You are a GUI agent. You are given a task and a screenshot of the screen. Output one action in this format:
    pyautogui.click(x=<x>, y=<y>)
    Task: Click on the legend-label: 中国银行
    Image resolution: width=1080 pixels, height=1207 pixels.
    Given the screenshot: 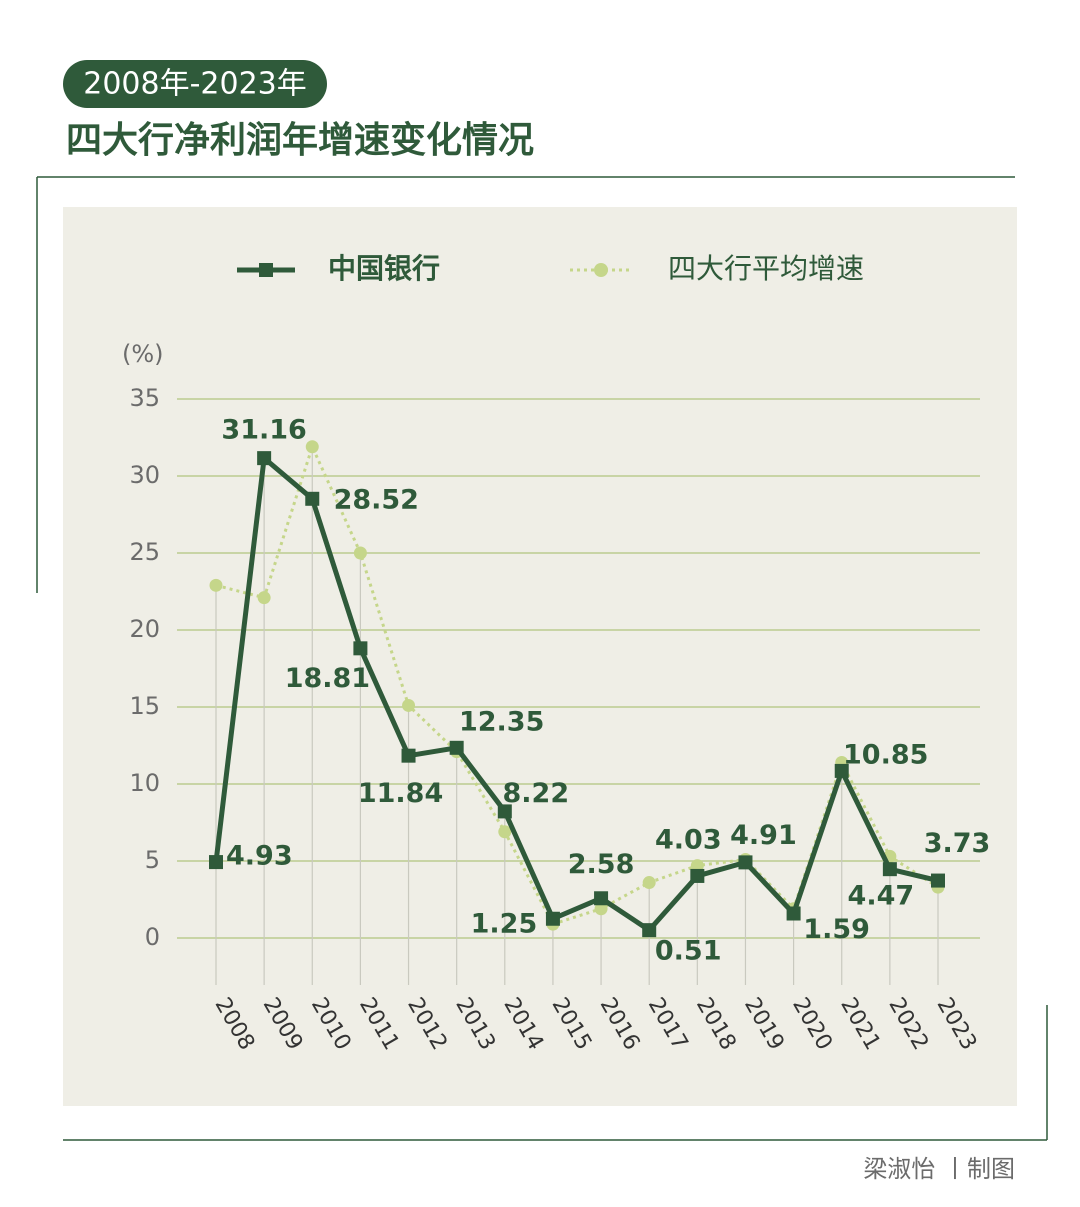 What is the action you would take?
    pyautogui.click(x=384, y=268)
    